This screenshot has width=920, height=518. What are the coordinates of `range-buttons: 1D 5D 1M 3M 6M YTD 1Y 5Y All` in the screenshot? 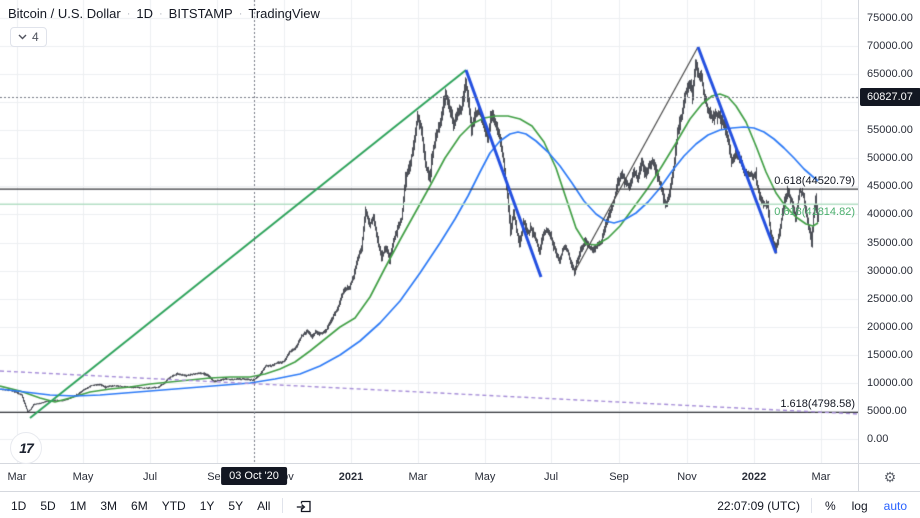 It's located at (138, 505).